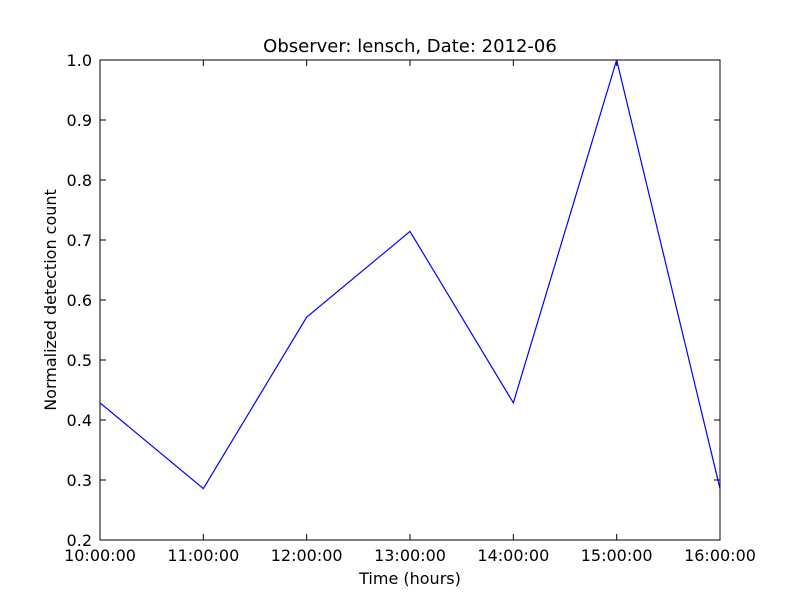  Describe the element at coordinates (100, 555) in the screenshot. I see `x-tick-label: 10:00:00` at that location.